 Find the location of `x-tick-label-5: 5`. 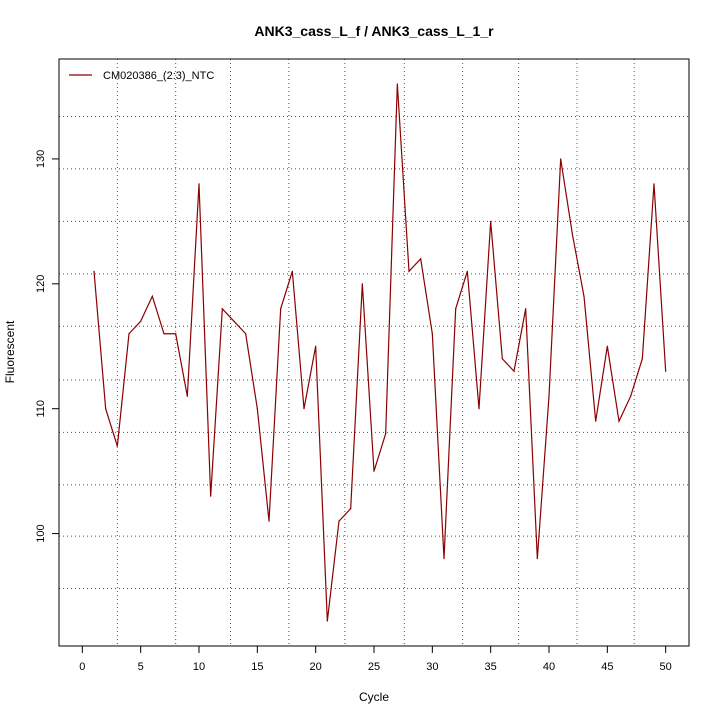

x-tick-label-5: 5 is located at coordinates (141, 667).